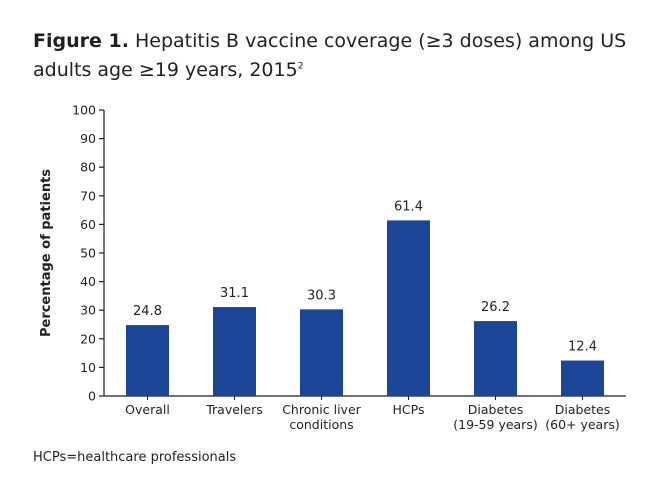 Image resolution: width=651 pixels, height=477 pixels. Describe the element at coordinates (409, 409) in the screenshot. I see `x-tick-label: HCPs` at that location.